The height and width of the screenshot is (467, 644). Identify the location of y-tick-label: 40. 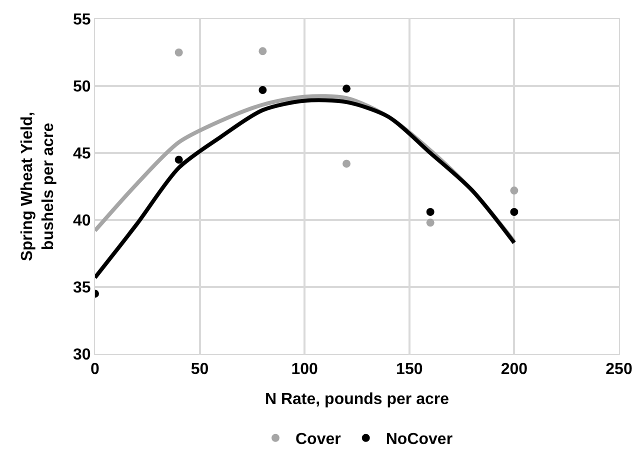
(82, 221).